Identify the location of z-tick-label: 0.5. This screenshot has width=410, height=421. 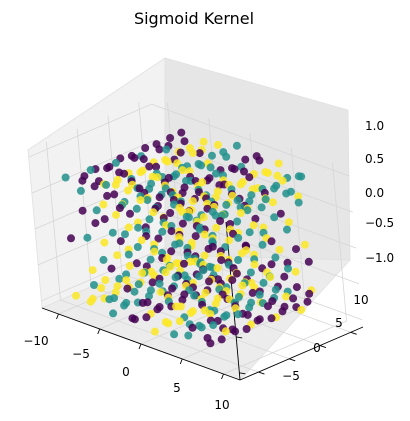
(374, 159).